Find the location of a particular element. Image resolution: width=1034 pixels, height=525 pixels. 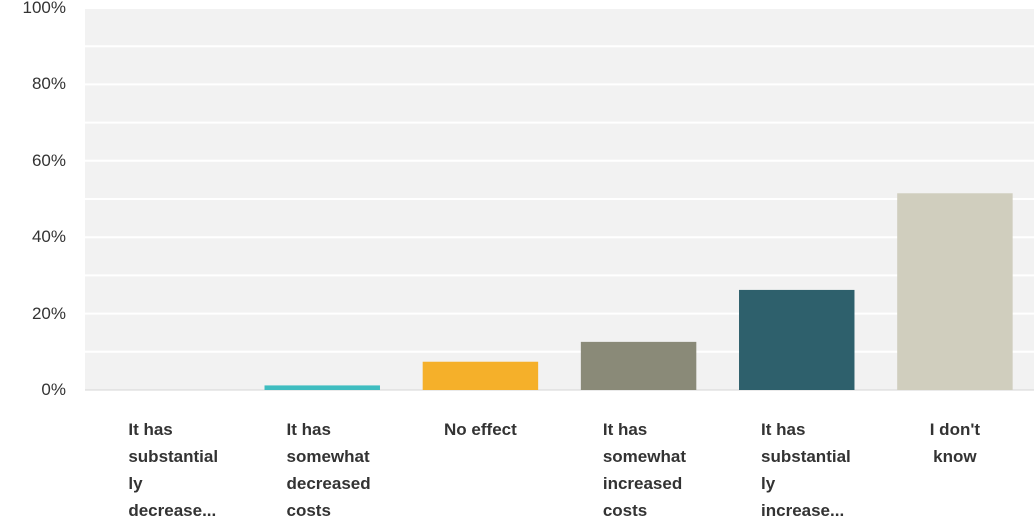

y-tick-label: 0% is located at coordinates (53, 389).